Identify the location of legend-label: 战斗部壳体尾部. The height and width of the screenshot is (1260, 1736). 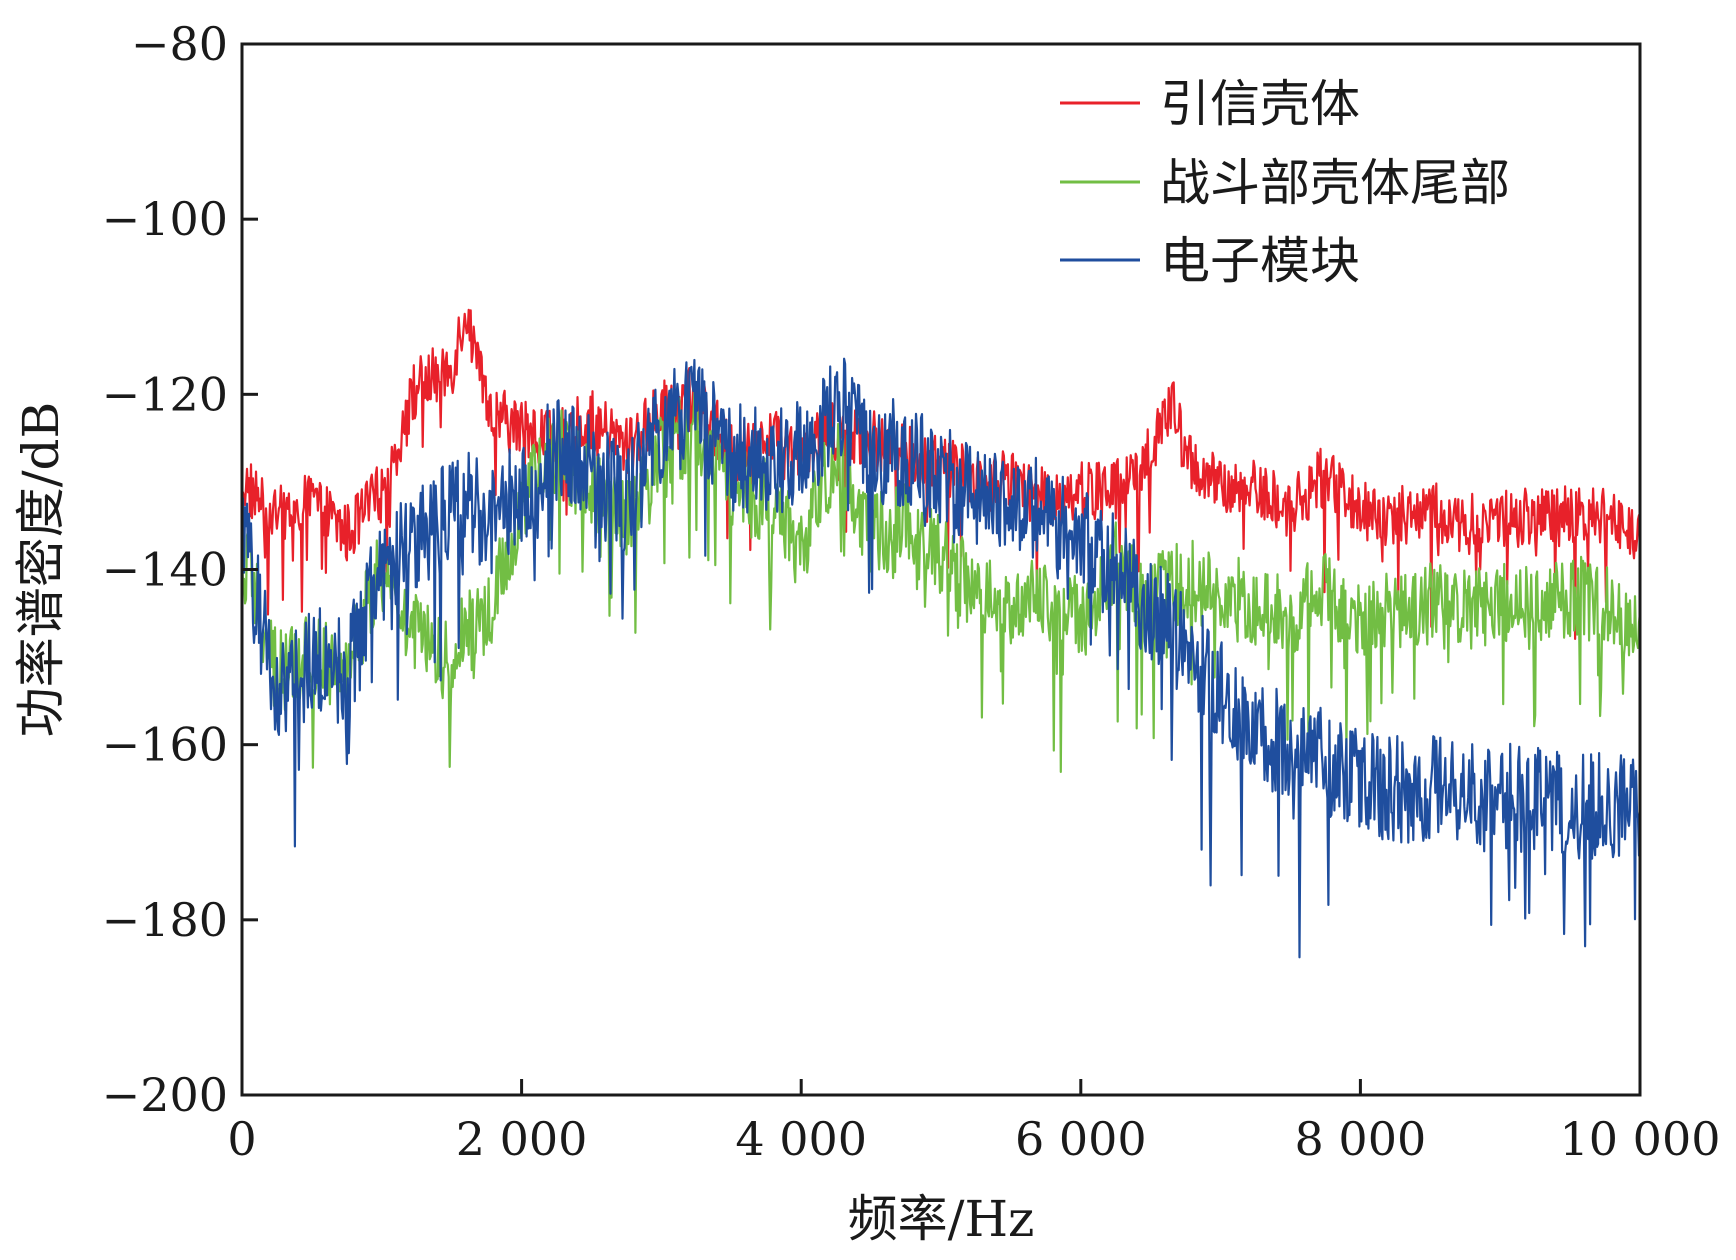
(1335, 183).